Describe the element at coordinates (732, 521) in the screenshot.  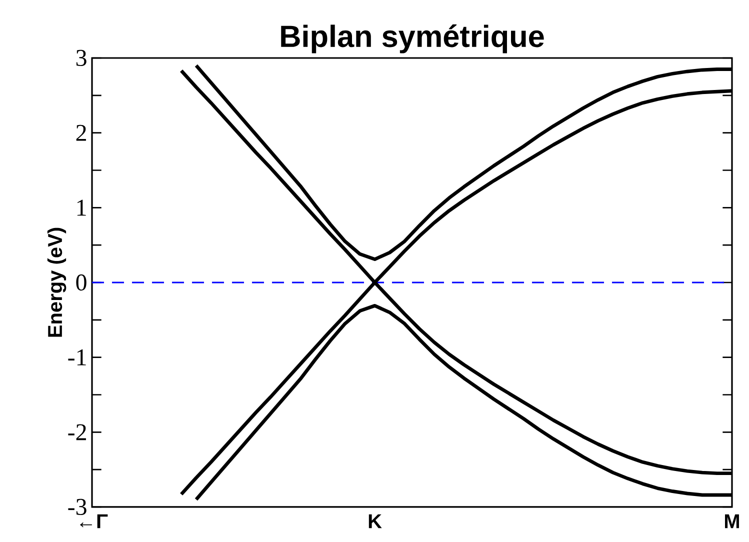
I see `x-tick-label: M` at that location.